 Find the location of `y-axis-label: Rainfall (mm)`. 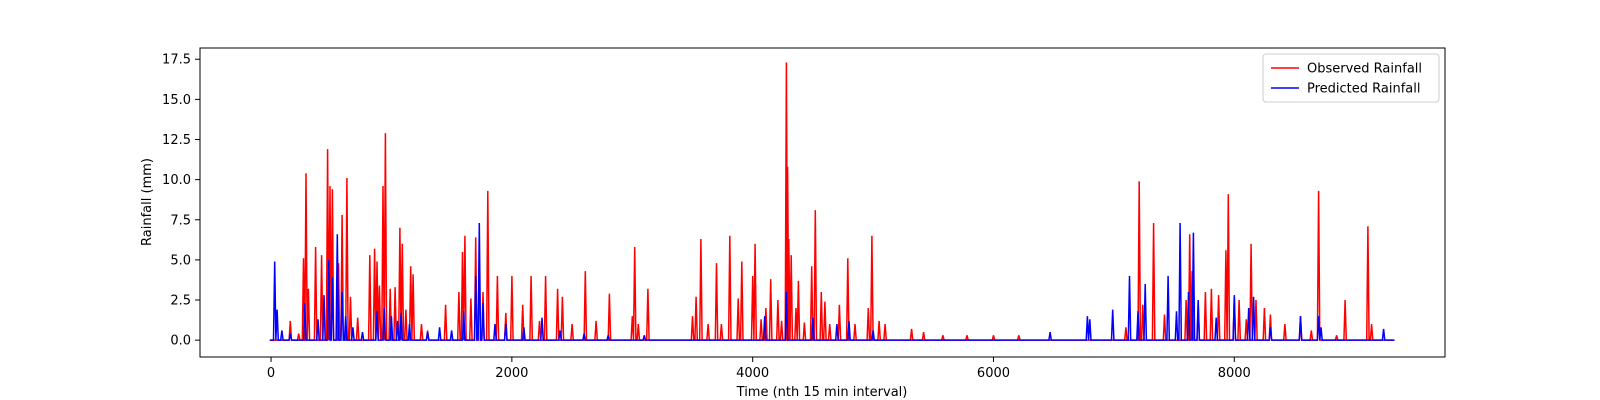

y-axis-label: Rainfall (mm) is located at coordinates (147, 202).